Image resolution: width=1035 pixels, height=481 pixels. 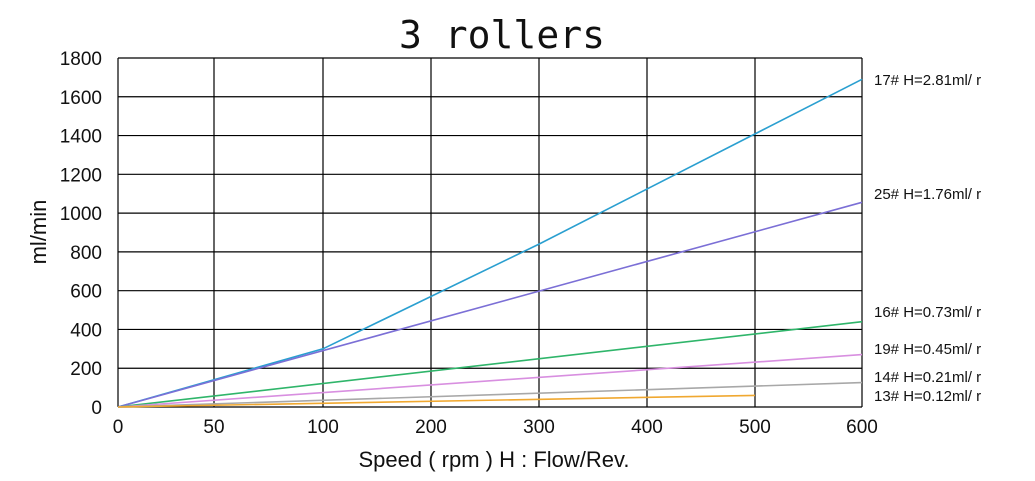 What do you see at coordinates (927, 312) in the screenshot?
I see `series-label: 16# H=0.73ml/ r` at bounding box center [927, 312].